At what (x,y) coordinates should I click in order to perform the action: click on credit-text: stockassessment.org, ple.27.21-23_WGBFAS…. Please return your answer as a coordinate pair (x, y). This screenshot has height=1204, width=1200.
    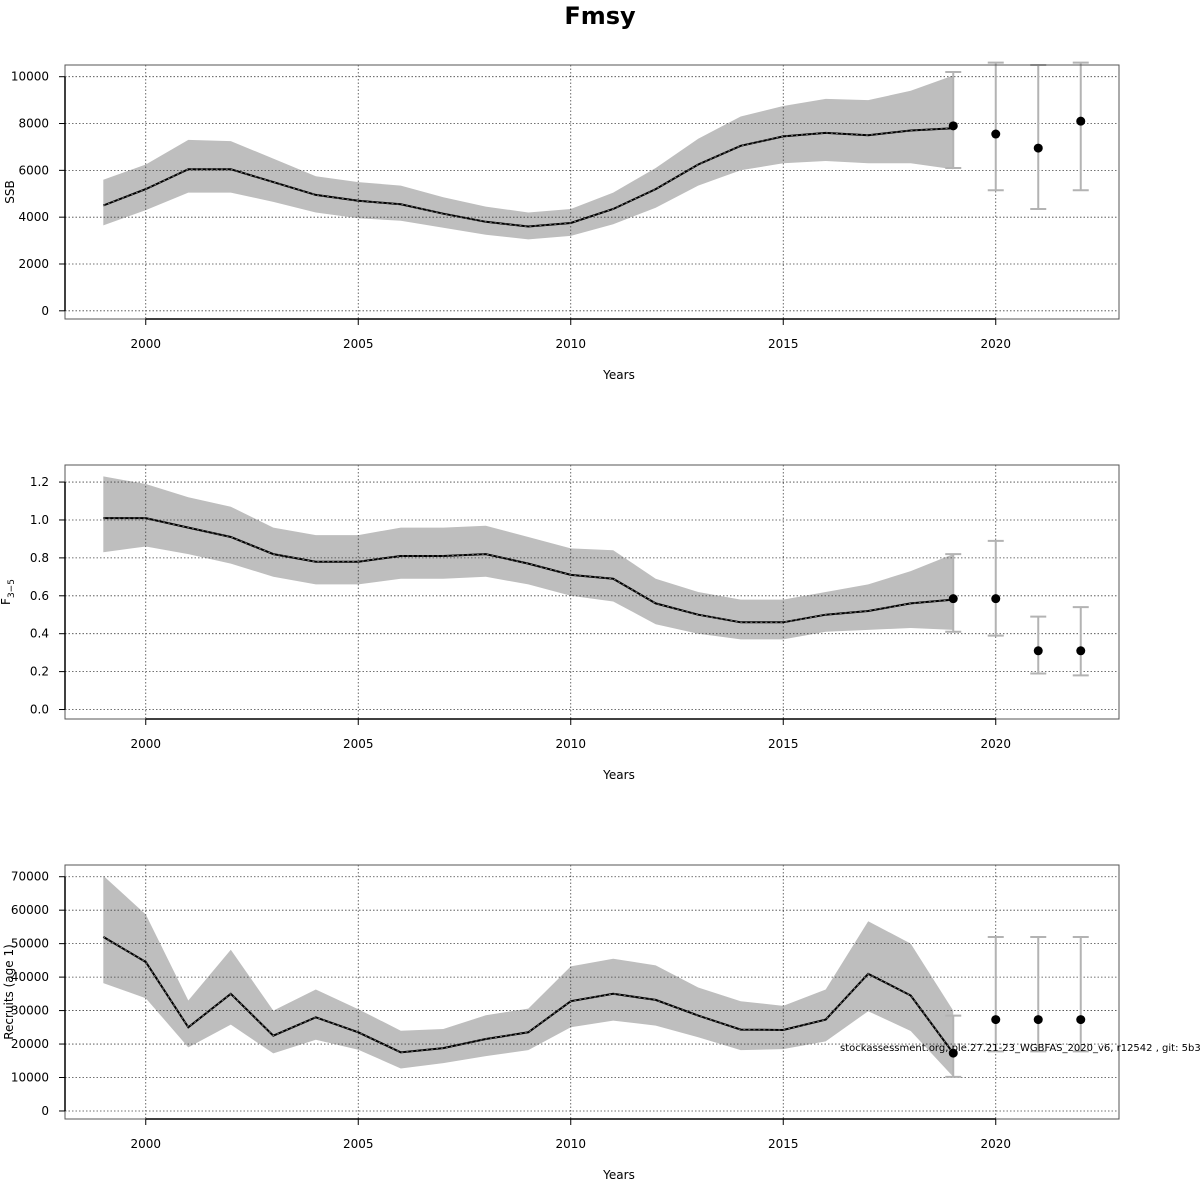
    Looking at the image, I should click on (1020, 1048).